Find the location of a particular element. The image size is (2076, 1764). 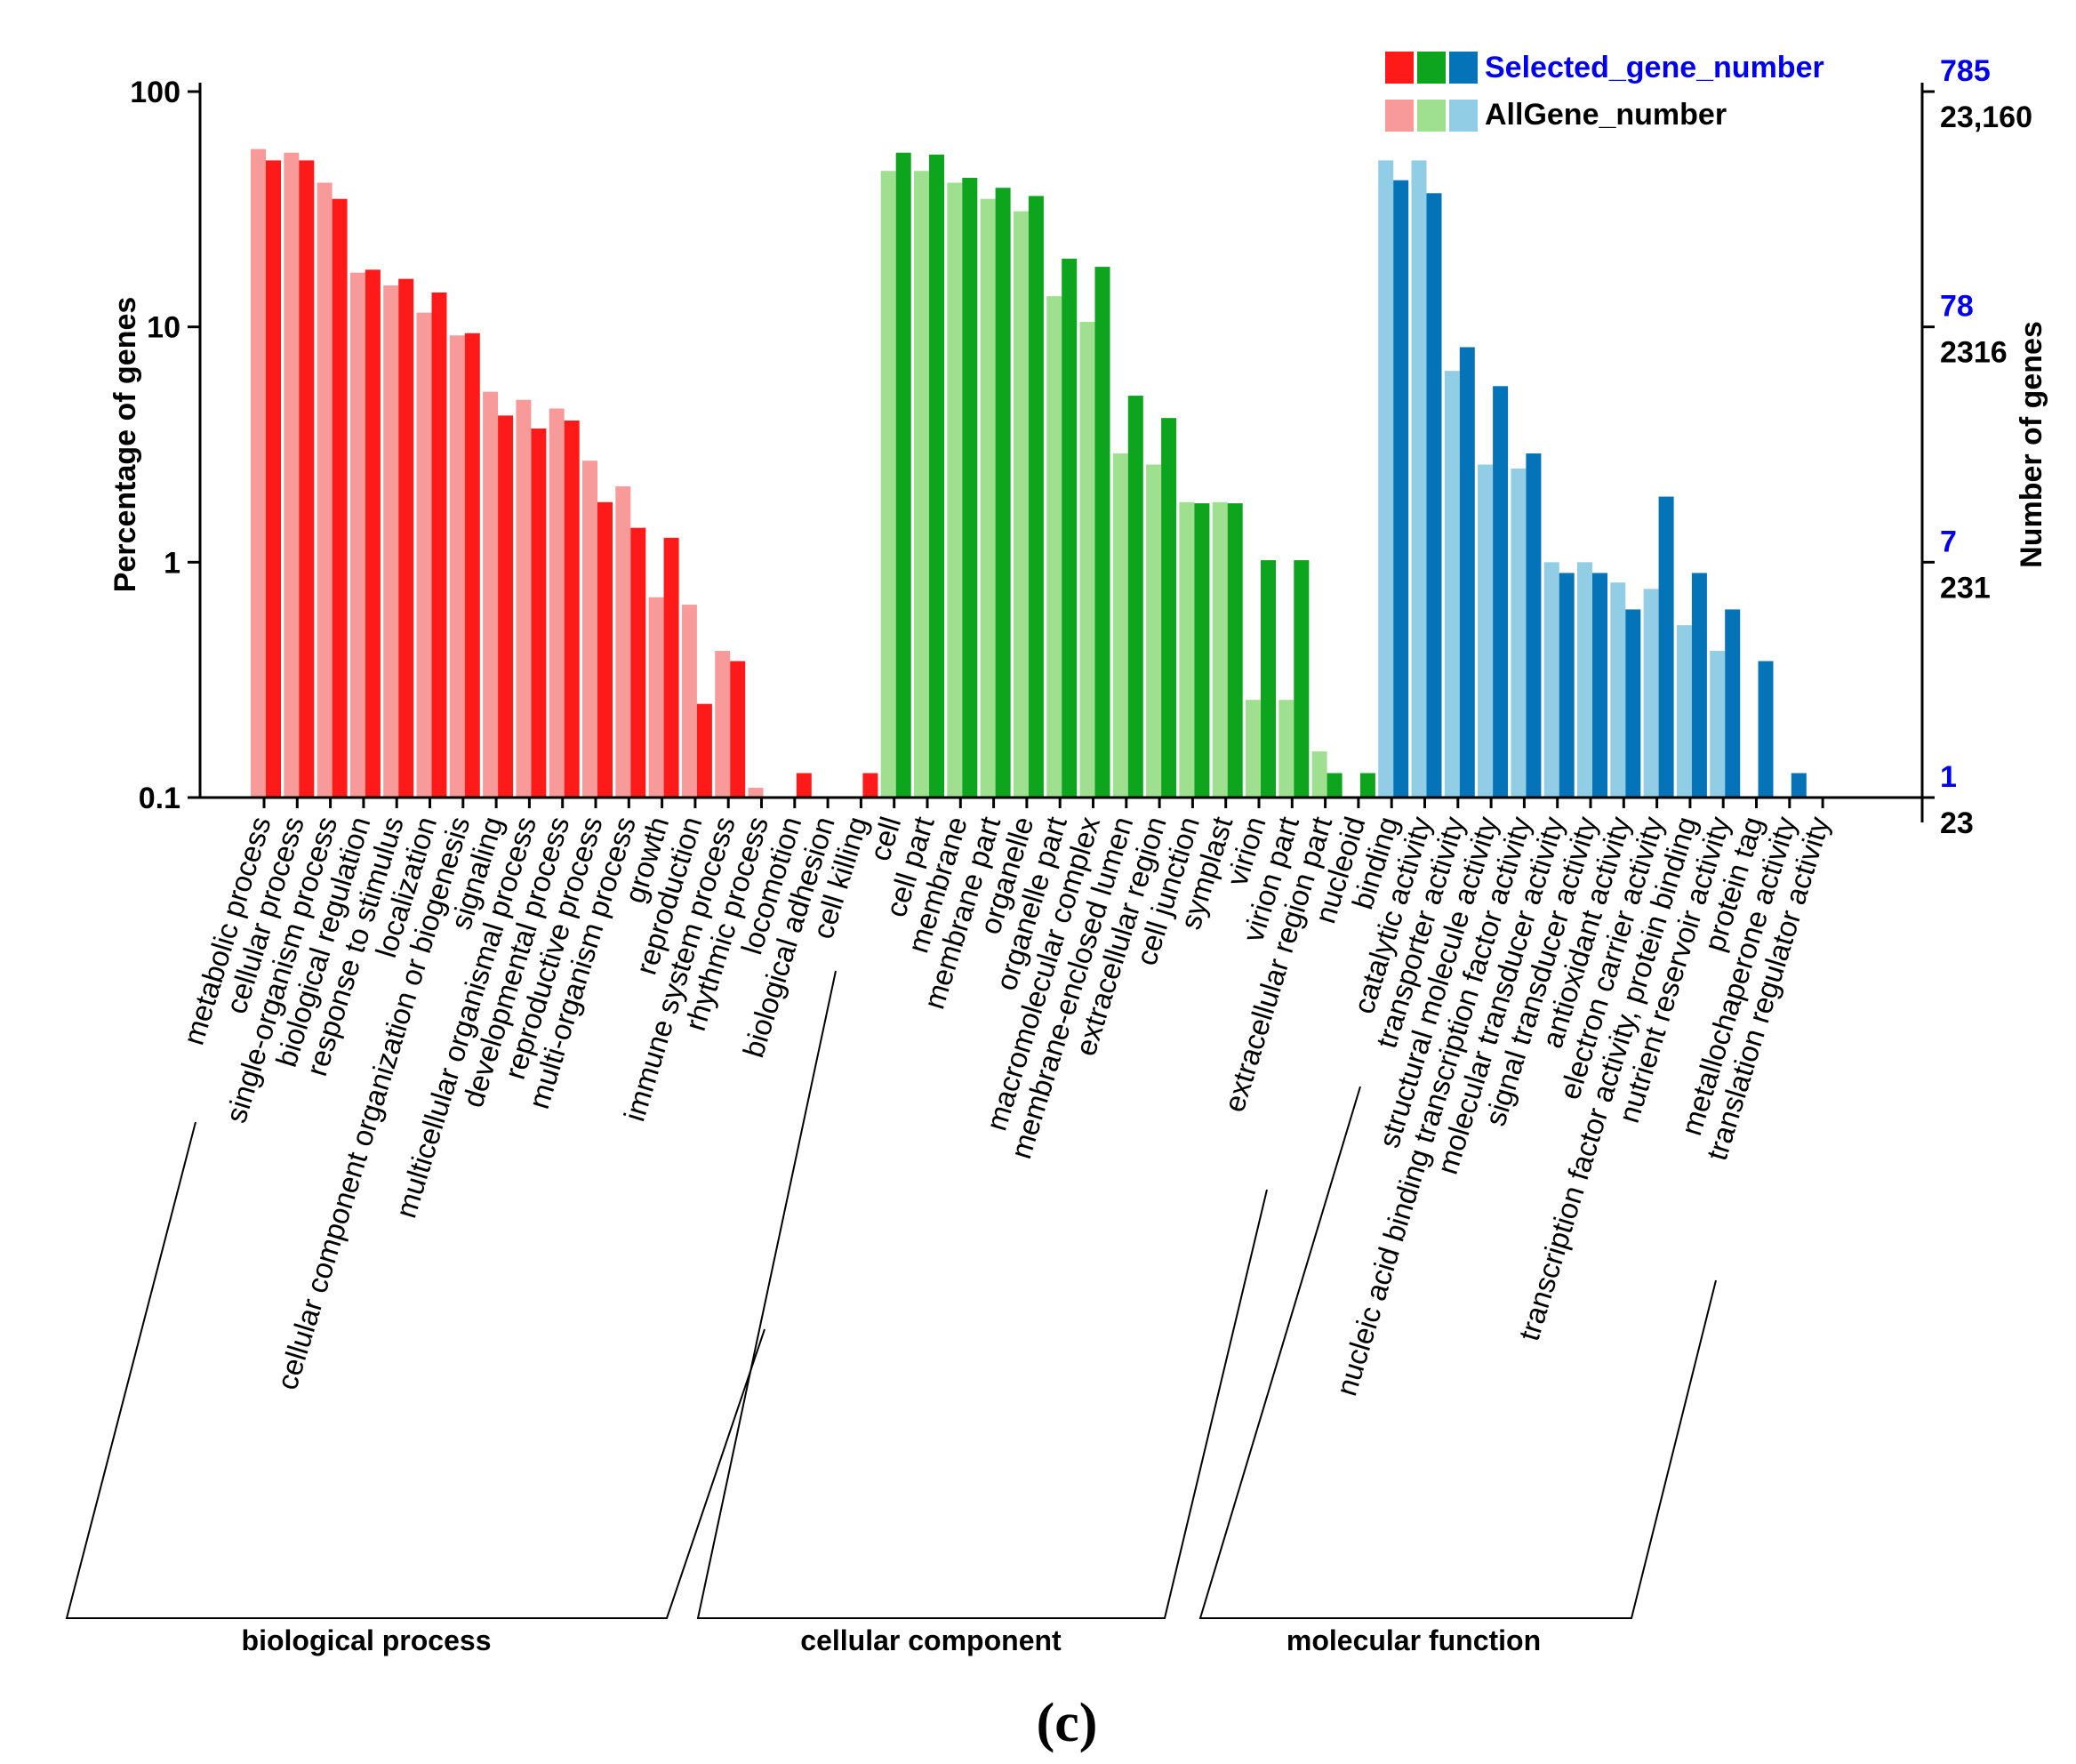

y-axis-right-title: Number of genes is located at coordinates (2031, 445).